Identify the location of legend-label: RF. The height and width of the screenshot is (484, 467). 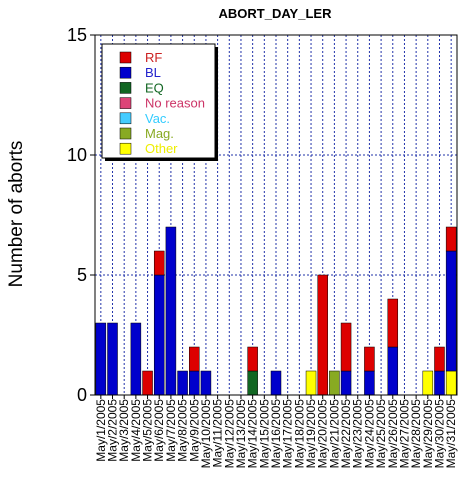
(153, 57).